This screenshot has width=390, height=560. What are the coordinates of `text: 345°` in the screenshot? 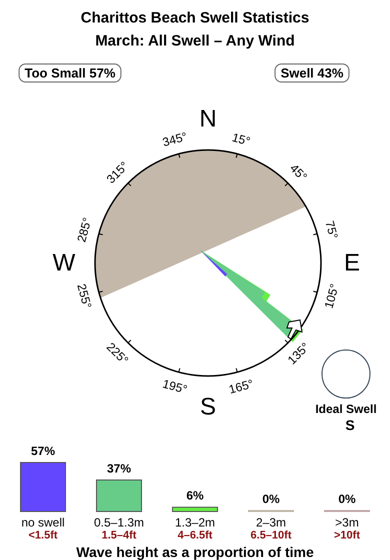 It's located at (175, 139).